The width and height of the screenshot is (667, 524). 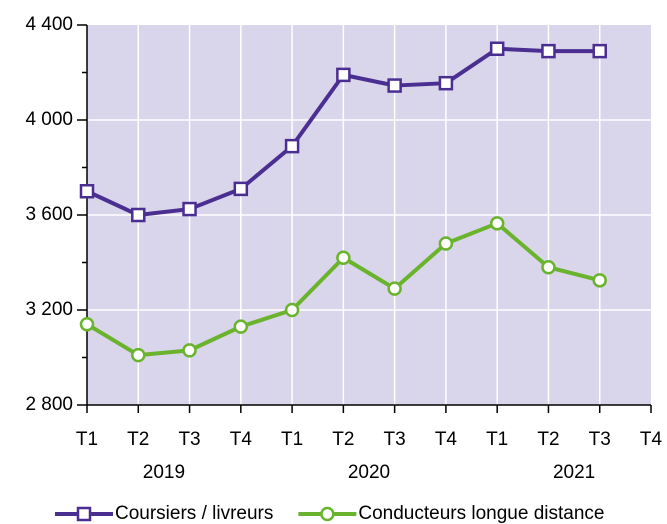 I want to click on y-tick-label: 4 000, so click(x=49, y=119).